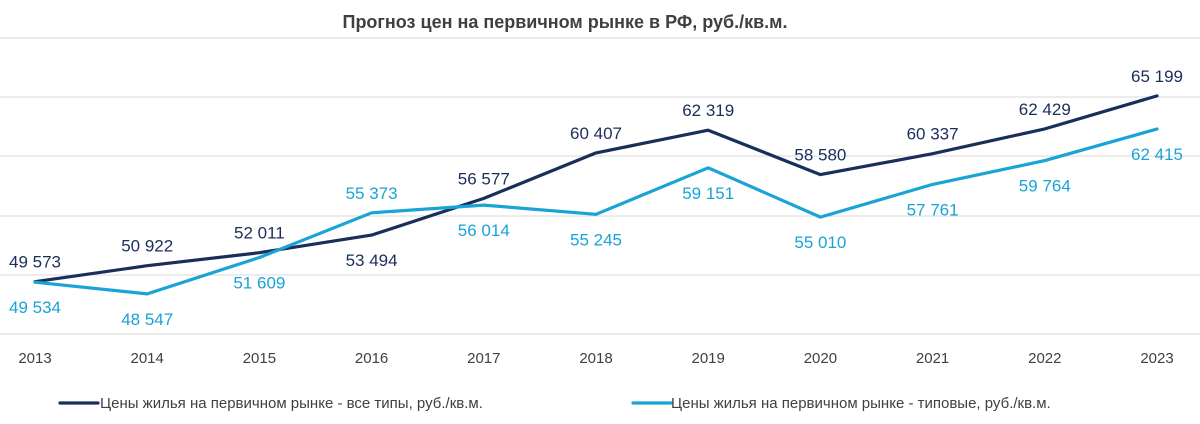  I want to click on data-label: 49 573, so click(35, 262).